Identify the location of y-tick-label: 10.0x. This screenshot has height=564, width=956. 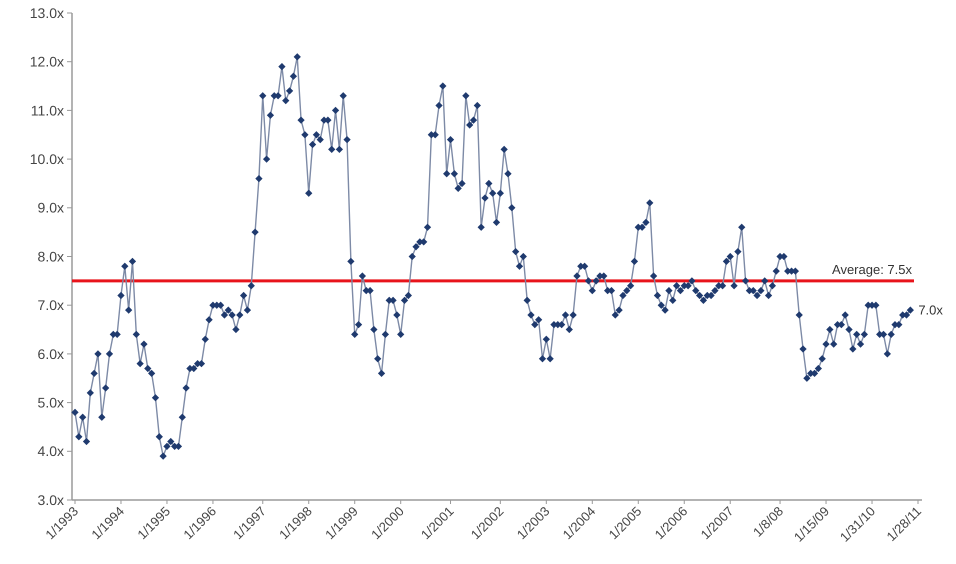
(47, 159).